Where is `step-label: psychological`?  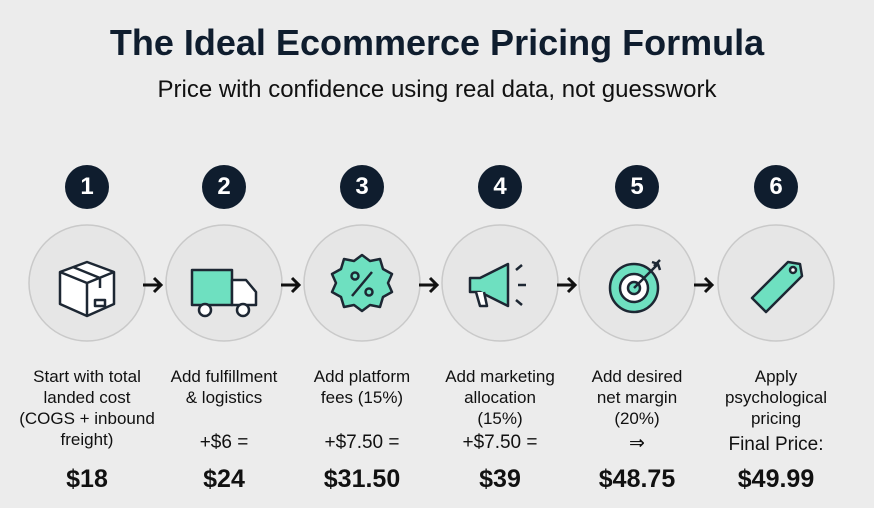 step-label: psychological is located at coordinates (776, 397).